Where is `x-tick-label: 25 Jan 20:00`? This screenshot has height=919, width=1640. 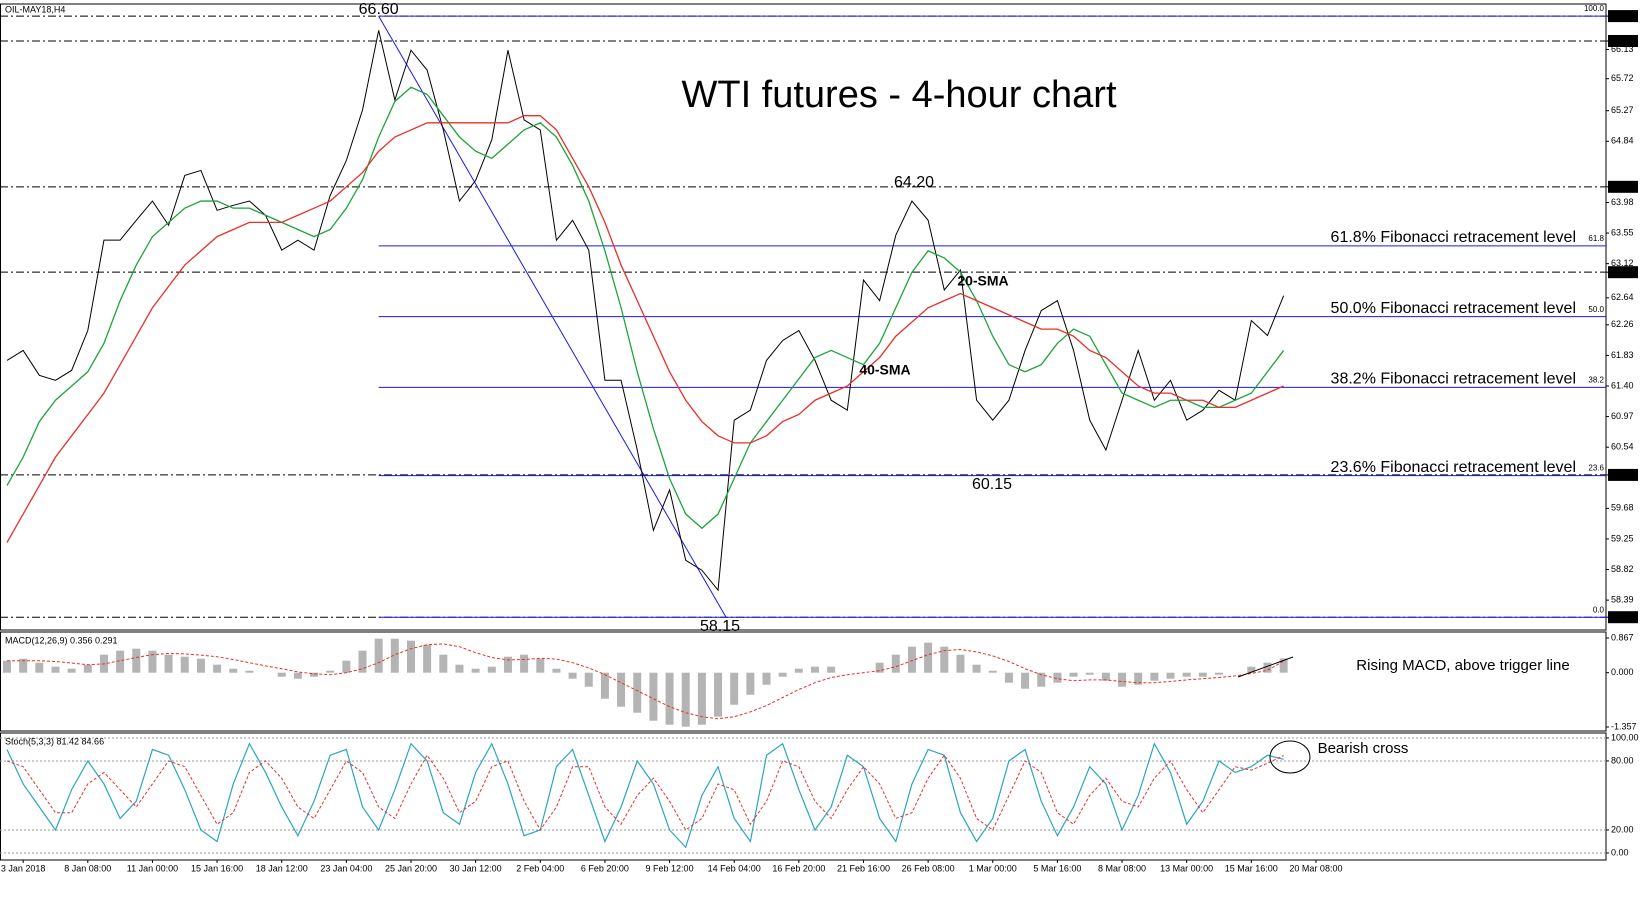 x-tick-label: 25 Jan 20:00 is located at coordinates (411, 868).